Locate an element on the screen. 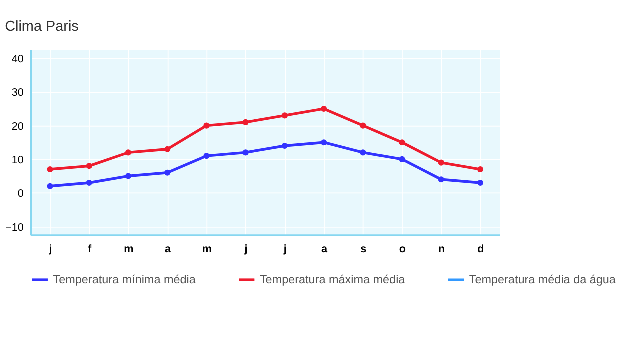 The height and width of the screenshot is (337, 621). chart-title: Clima Paris is located at coordinates (42, 27).